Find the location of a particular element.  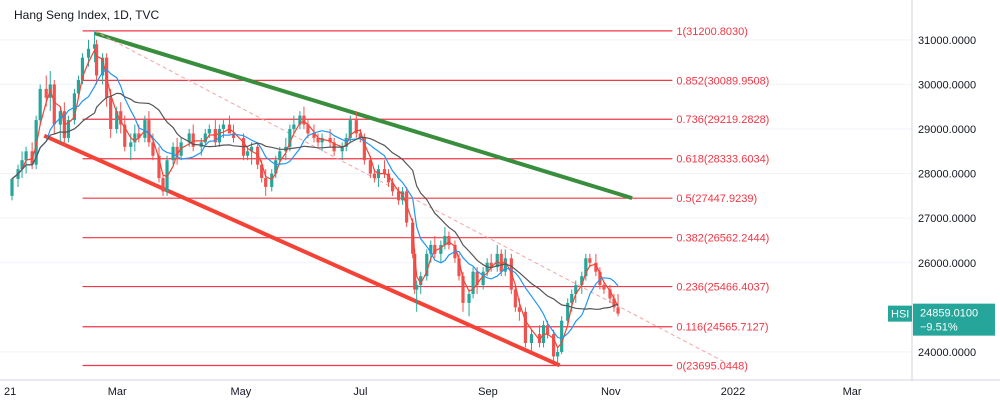

last-price-badge is located at coordinates (954, 319).